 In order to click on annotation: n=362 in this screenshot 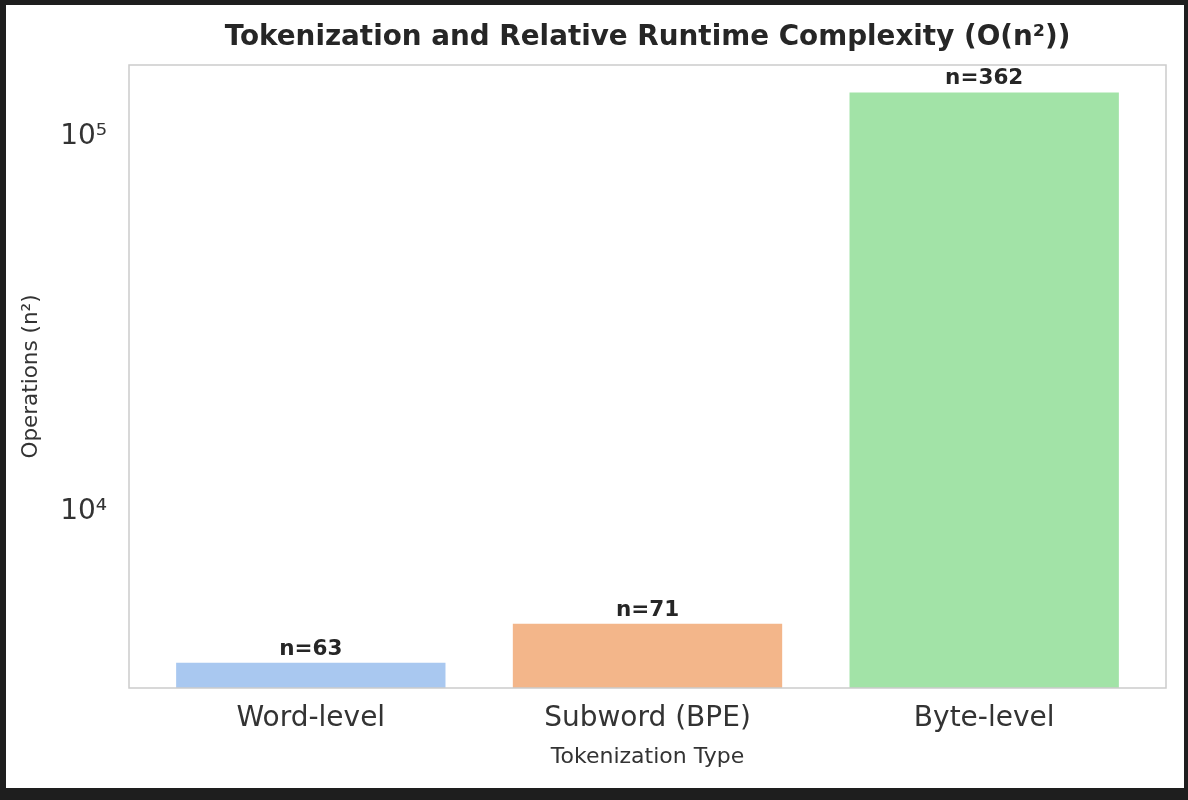, I will do `click(984, 77)`.